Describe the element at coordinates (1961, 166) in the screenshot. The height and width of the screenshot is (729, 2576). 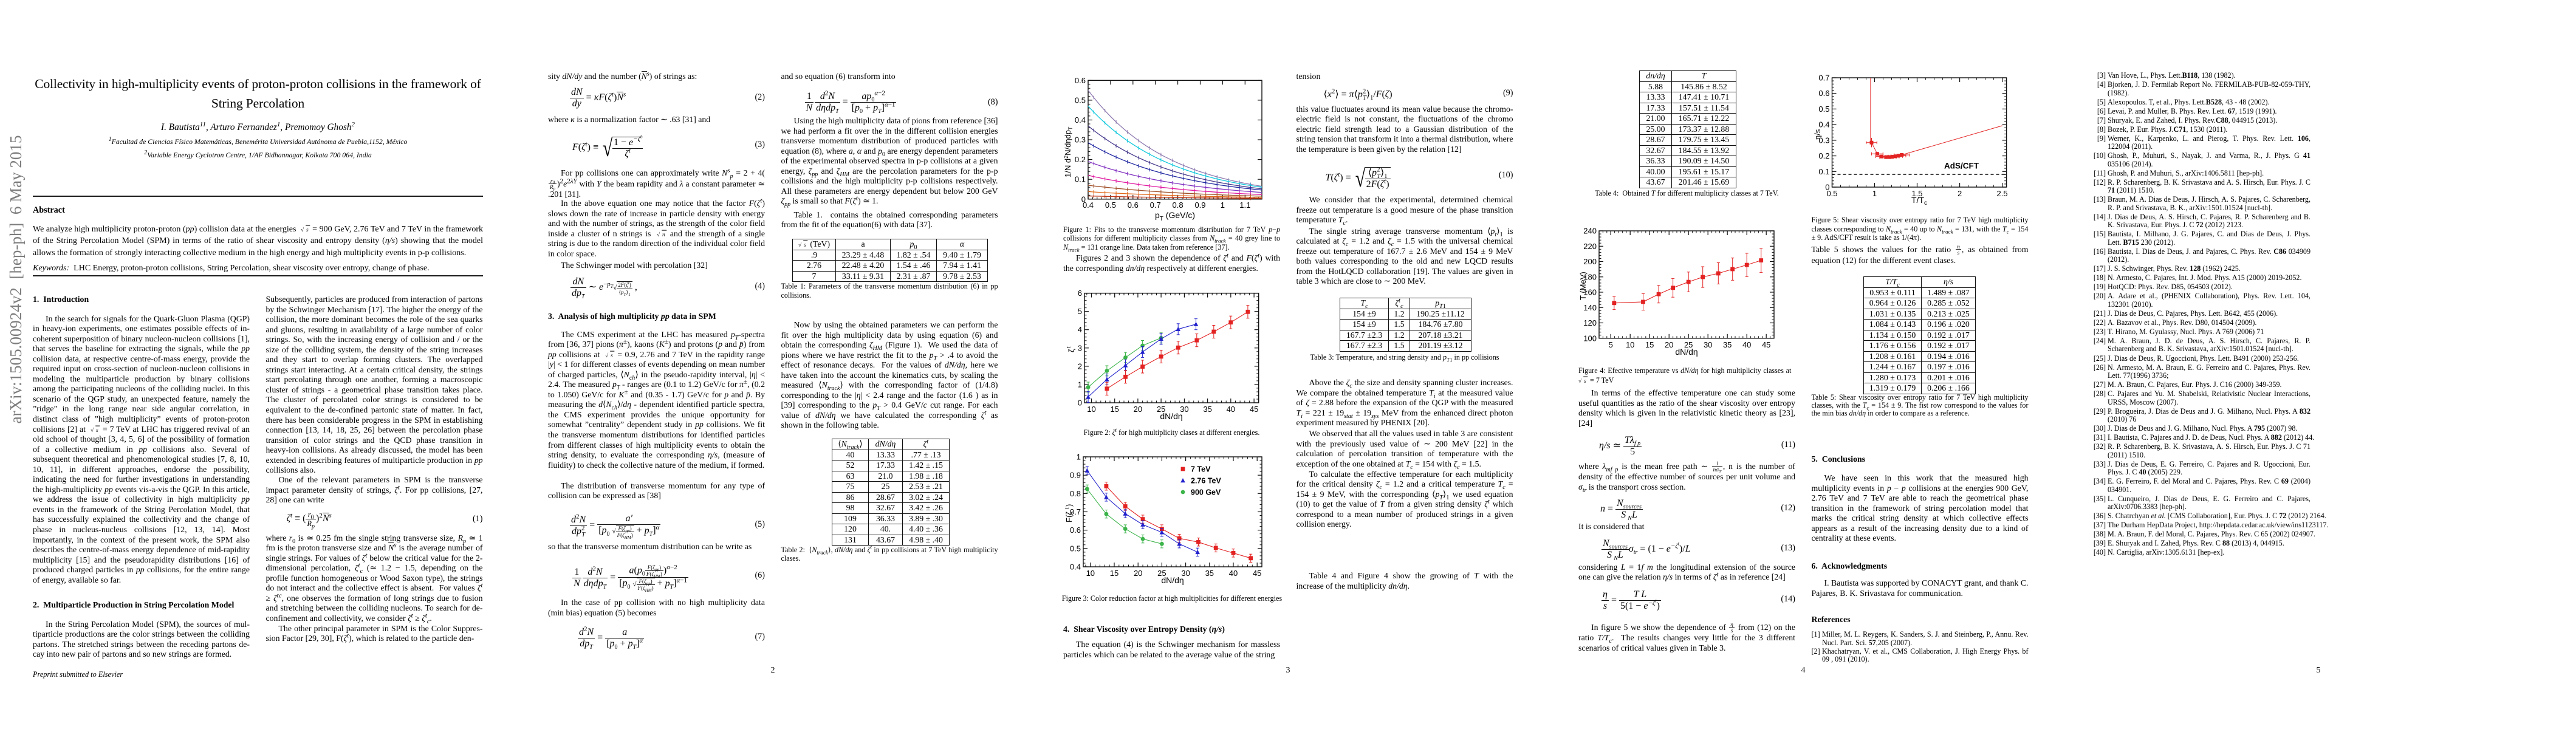
I see `svg-text: AdS/CFT` at that location.